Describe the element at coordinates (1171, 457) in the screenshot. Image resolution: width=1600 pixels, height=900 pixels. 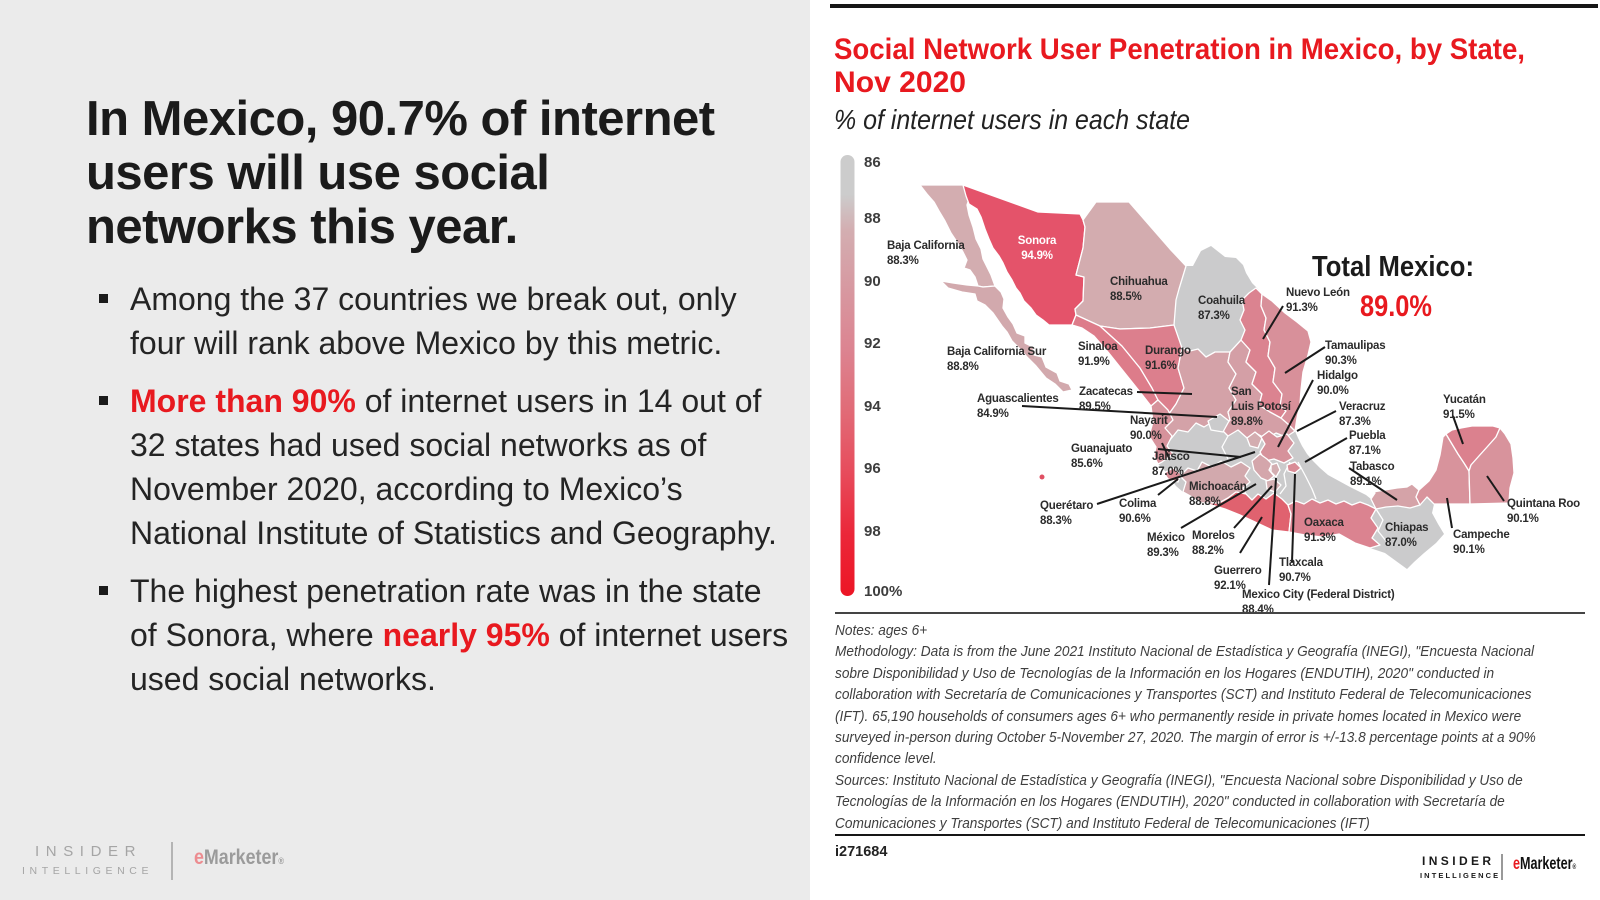
I see `svg-text: Jalisco` at that location.